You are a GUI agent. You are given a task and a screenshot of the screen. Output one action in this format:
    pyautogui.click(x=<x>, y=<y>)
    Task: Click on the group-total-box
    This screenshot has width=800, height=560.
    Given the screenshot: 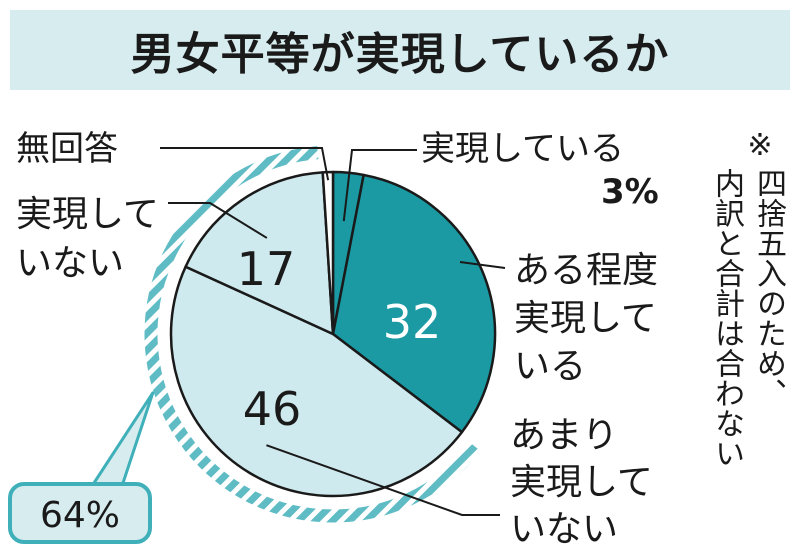 What is the action you would take?
    pyautogui.click(x=80, y=513)
    